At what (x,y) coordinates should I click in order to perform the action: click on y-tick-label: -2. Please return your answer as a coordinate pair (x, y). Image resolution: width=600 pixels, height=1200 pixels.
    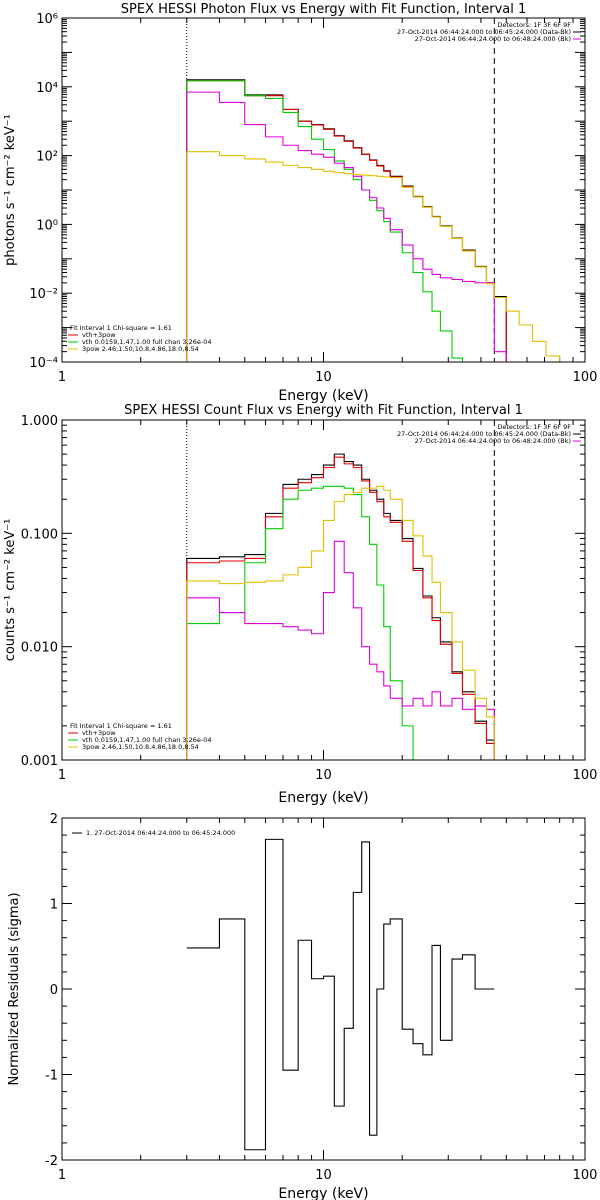
    Looking at the image, I should click on (51, 1161).